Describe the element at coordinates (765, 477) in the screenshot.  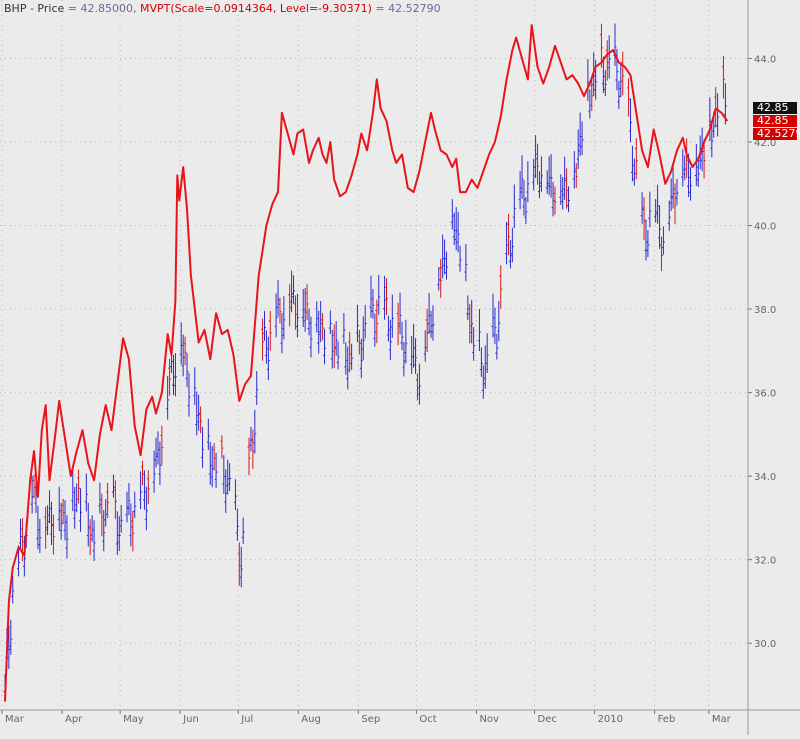
I see `y-tick-label: 34.0` at that location.